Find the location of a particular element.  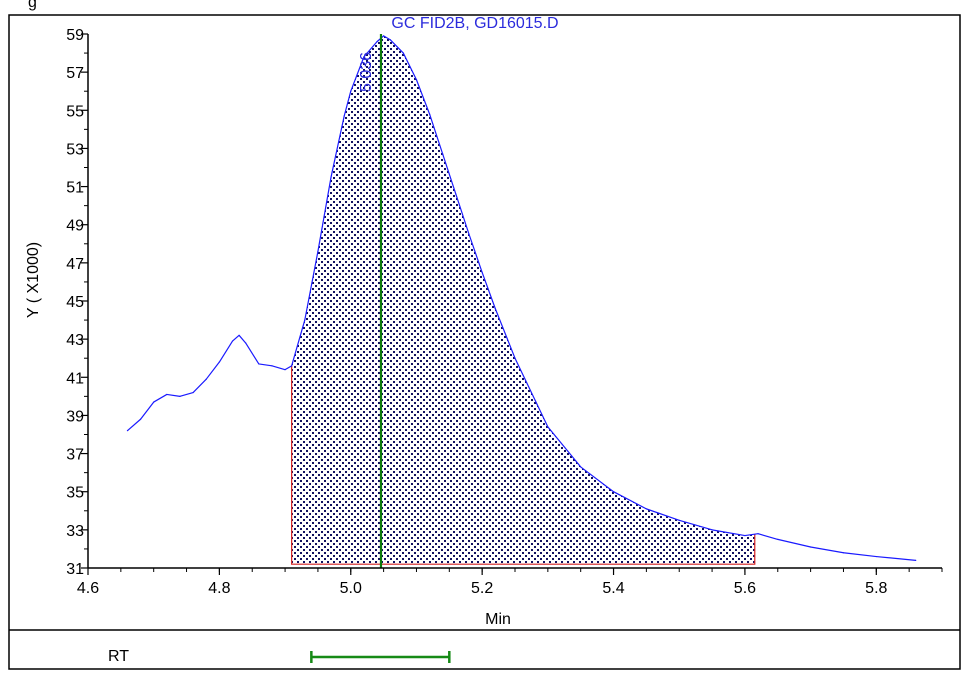

rt-range-bar is located at coordinates (380, 657).